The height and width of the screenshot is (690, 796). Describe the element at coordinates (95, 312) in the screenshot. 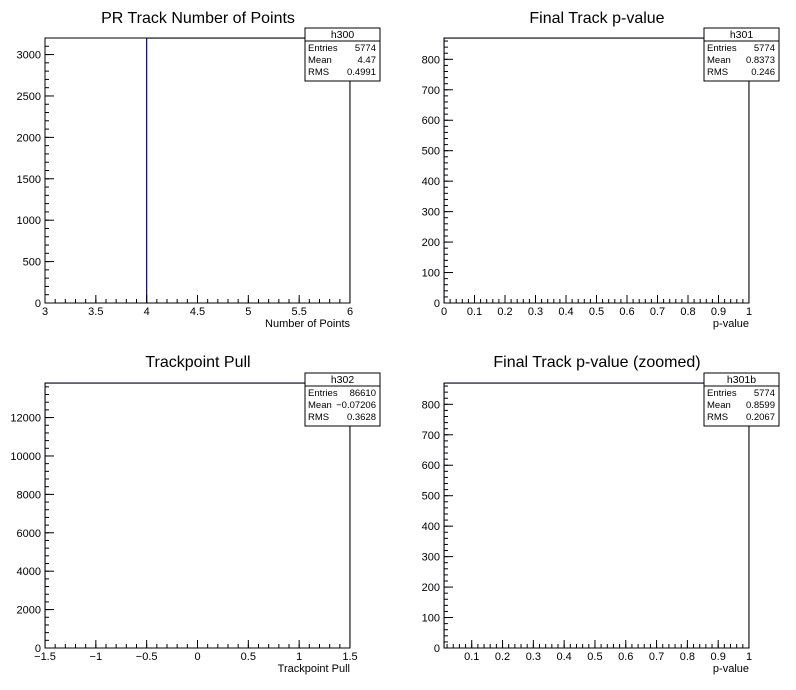

I see `x-tick-label: 3.5` at that location.